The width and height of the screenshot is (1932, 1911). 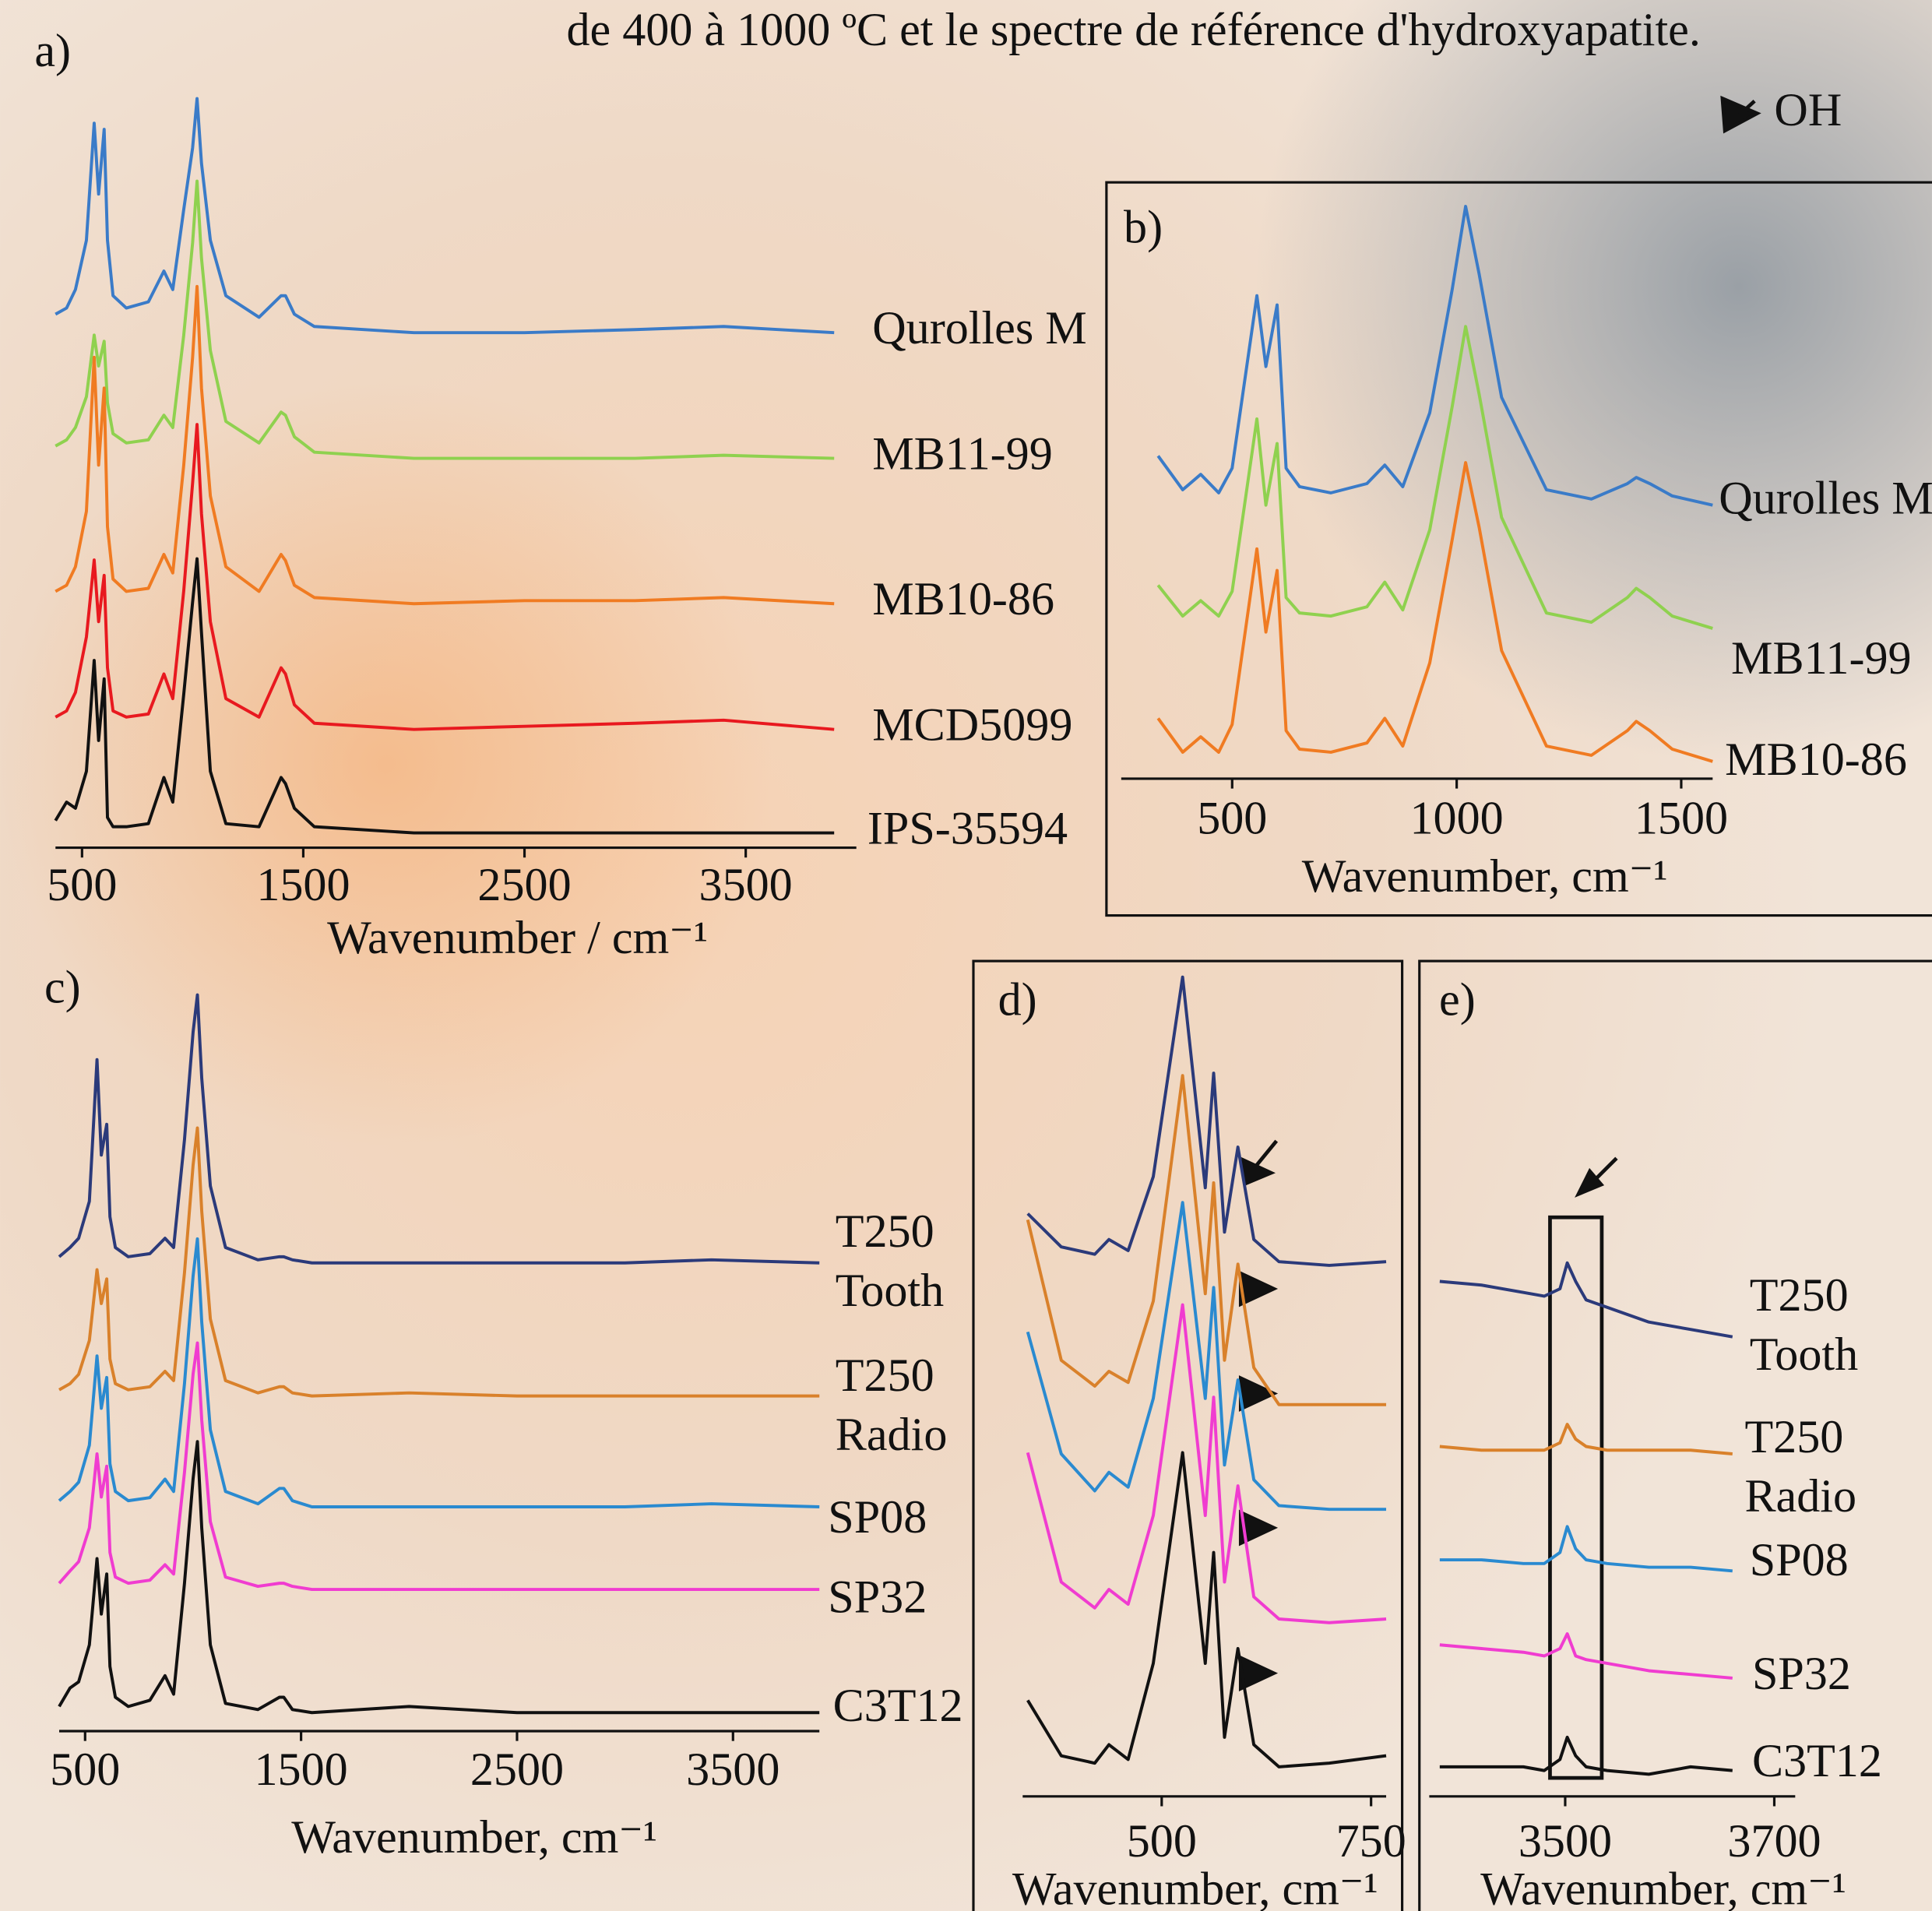 I want to click on x-axis-title: Wavenumber / cm⁻¹, so click(x=517, y=938).